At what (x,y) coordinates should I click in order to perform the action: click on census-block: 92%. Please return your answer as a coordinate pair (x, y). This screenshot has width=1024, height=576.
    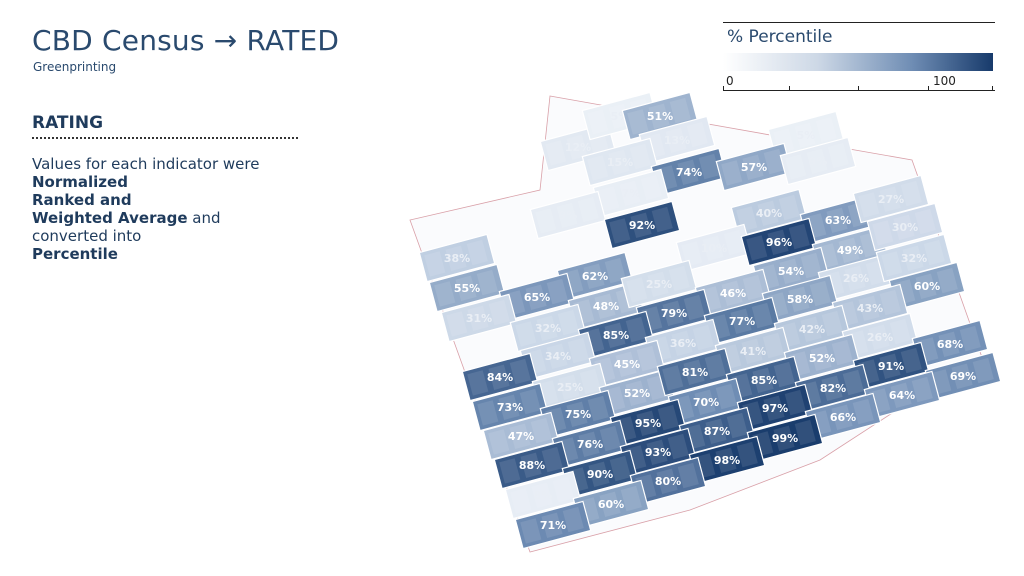
    Looking at the image, I should click on (642, 225).